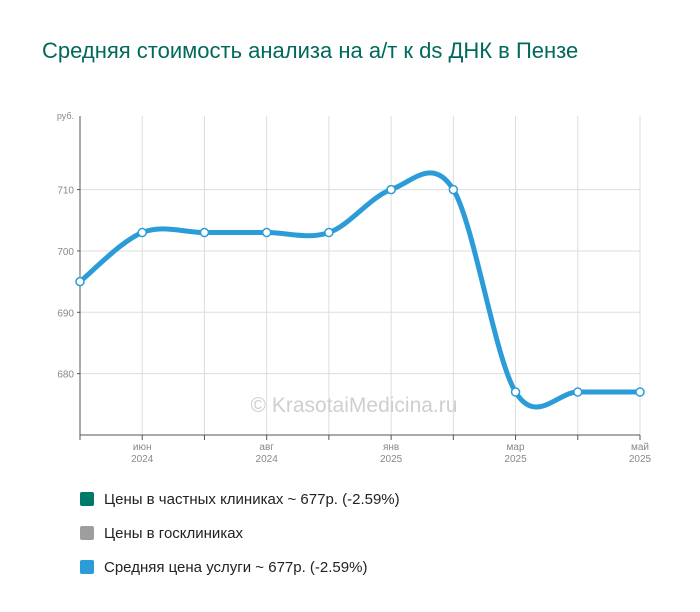  I want to click on legend-swatch-average, so click(87, 567).